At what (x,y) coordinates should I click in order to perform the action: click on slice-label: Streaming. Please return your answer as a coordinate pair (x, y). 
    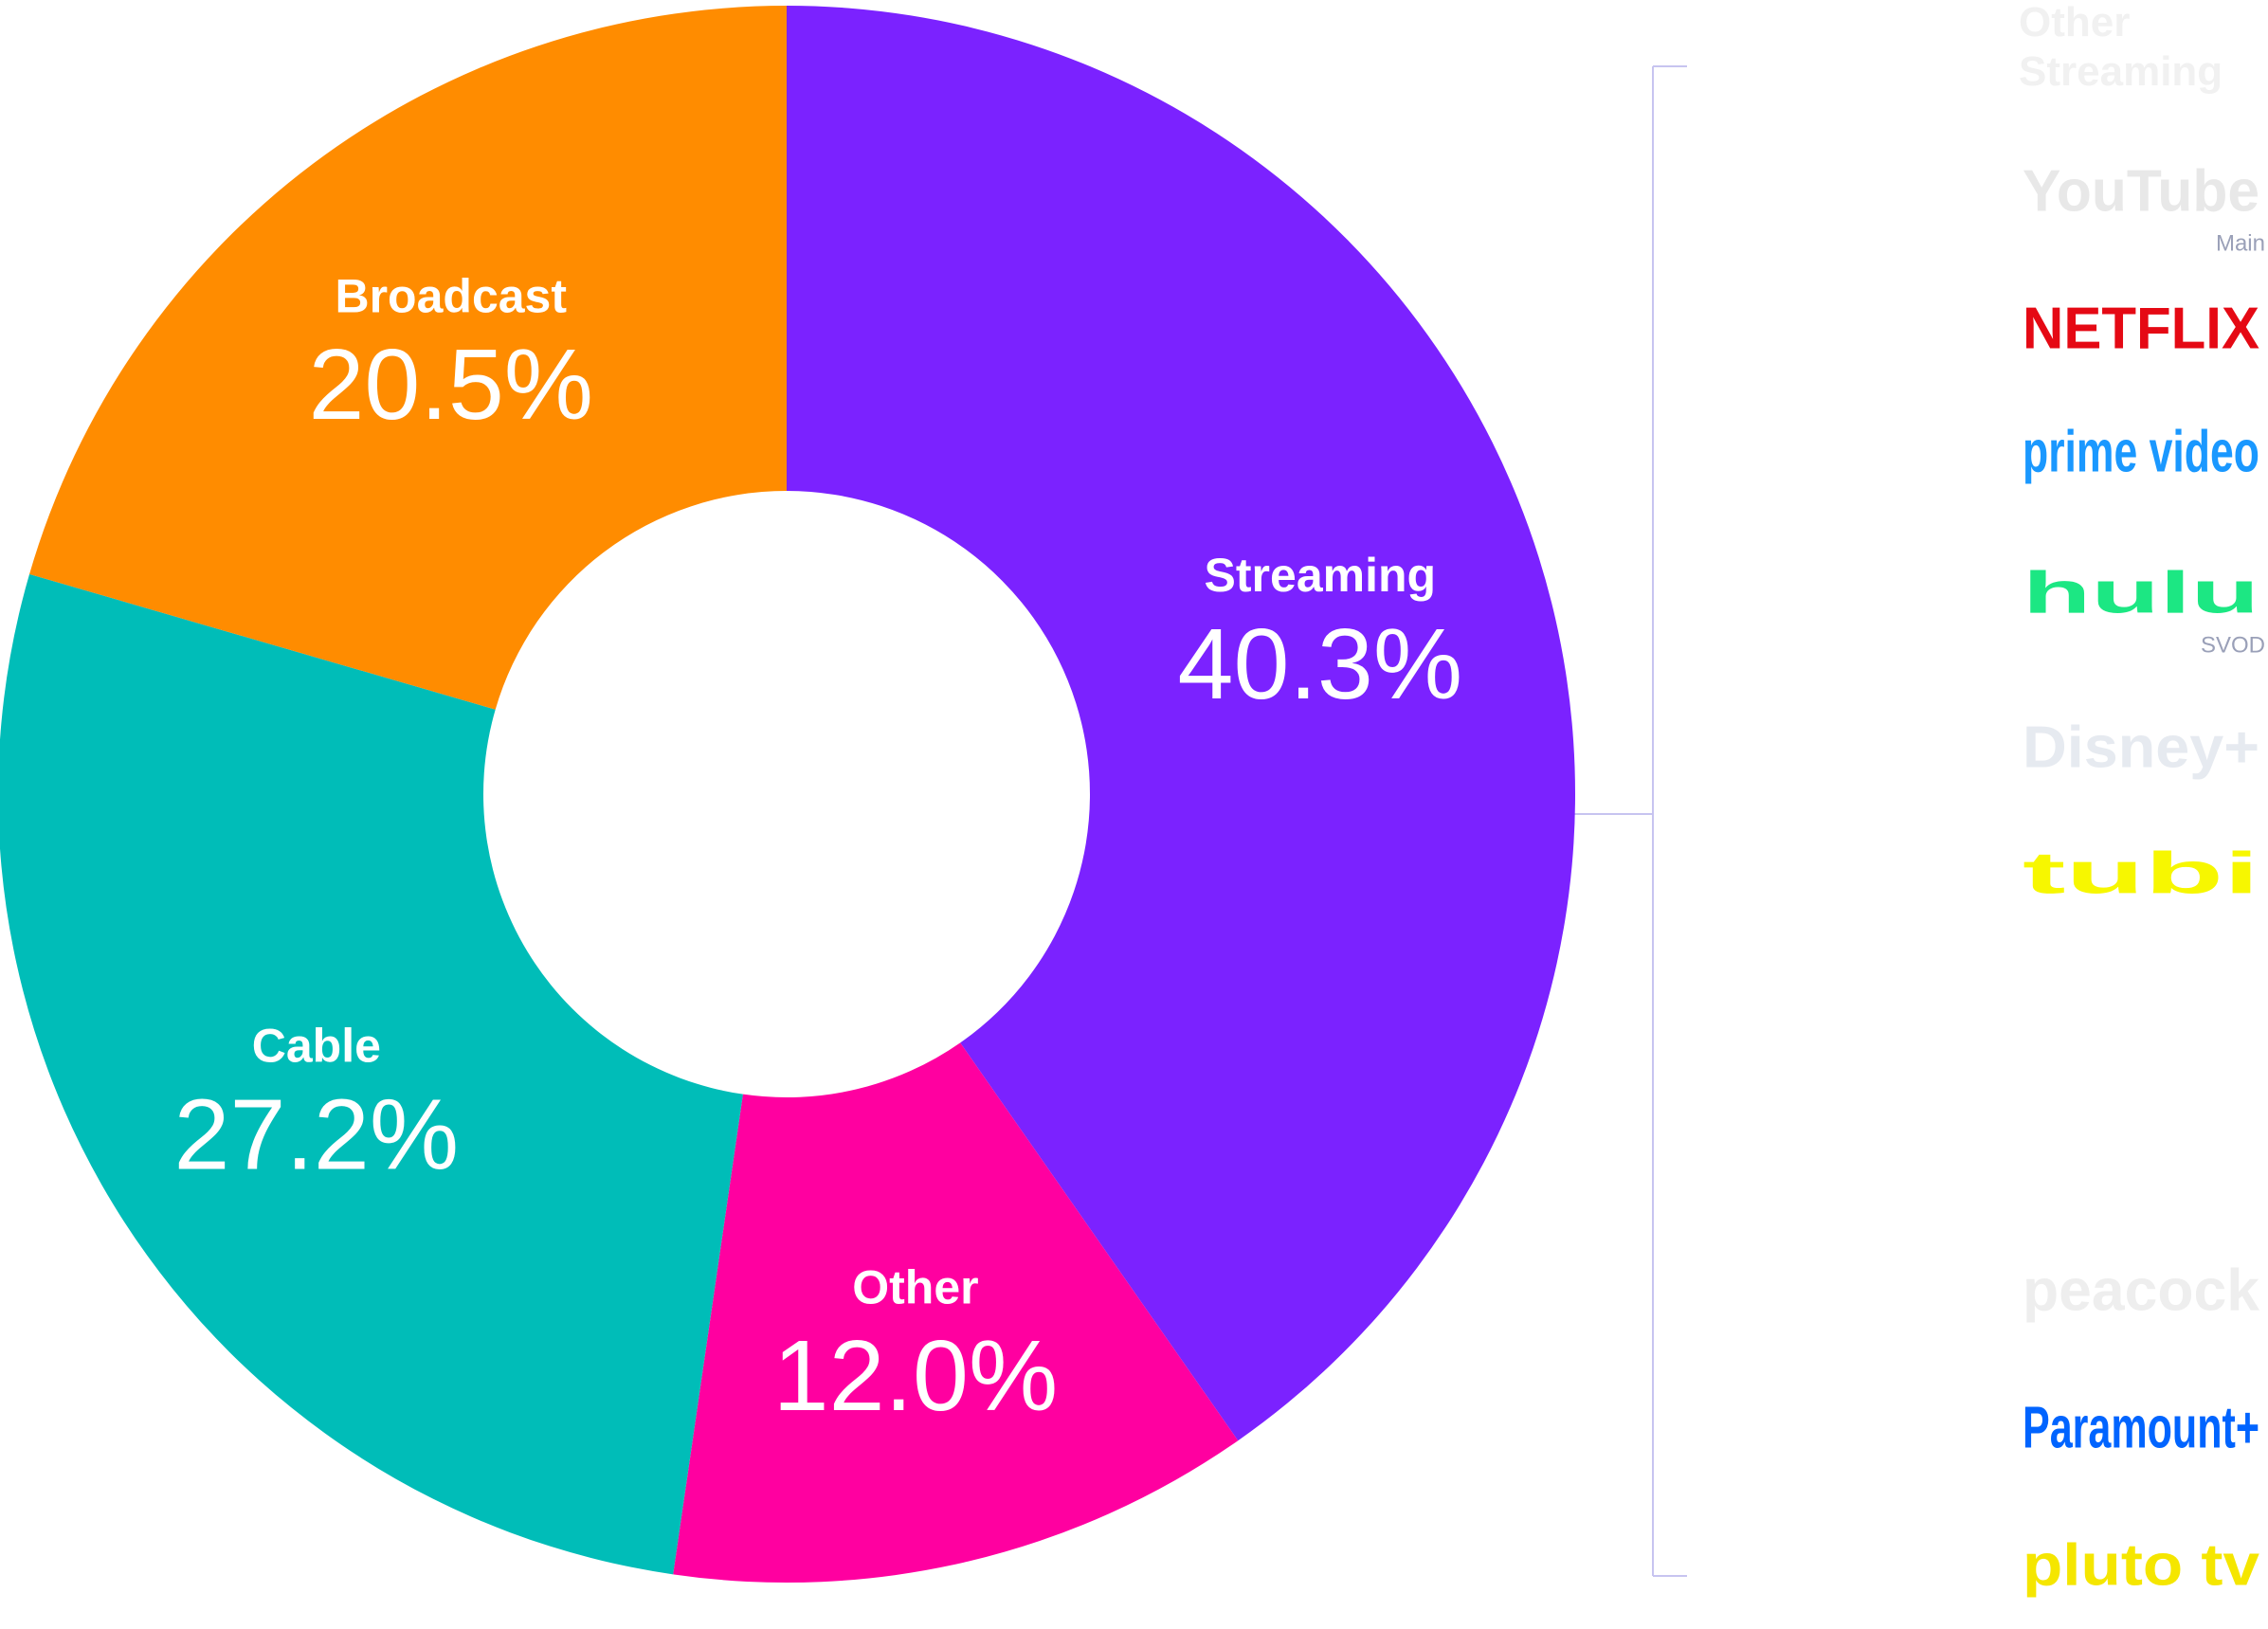
    Looking at the image, I should click on (1321, 575).